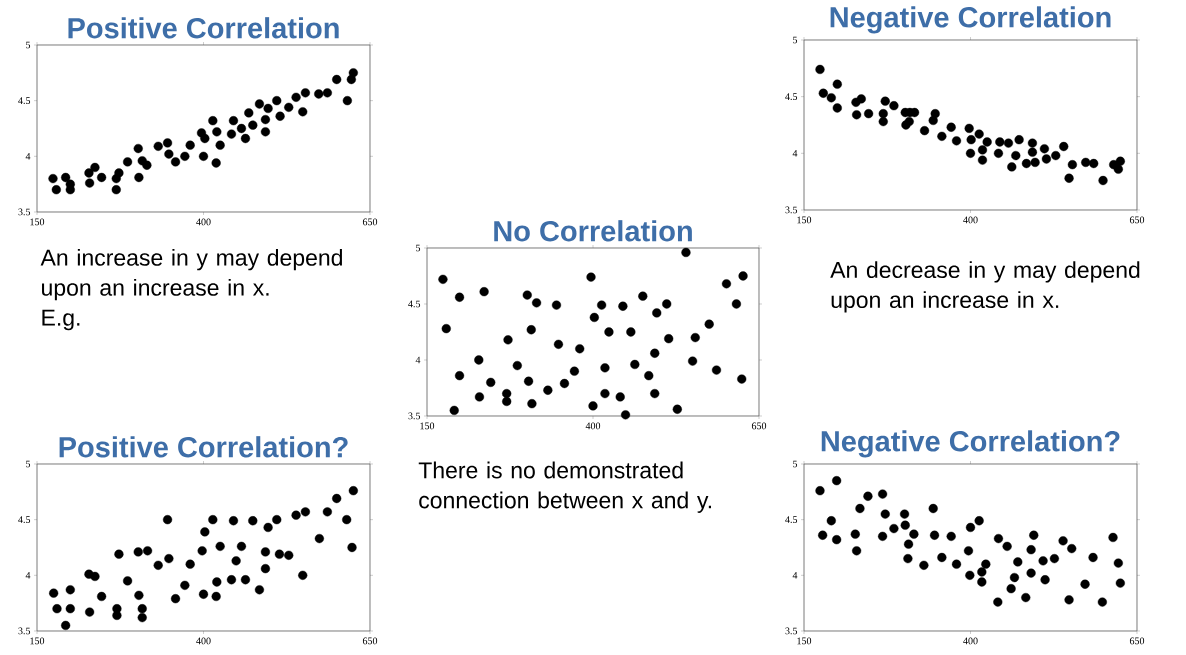  Describe the element at coordinates (37, 641) in the screenshot. I see `x-tick-label: 150` at that location.